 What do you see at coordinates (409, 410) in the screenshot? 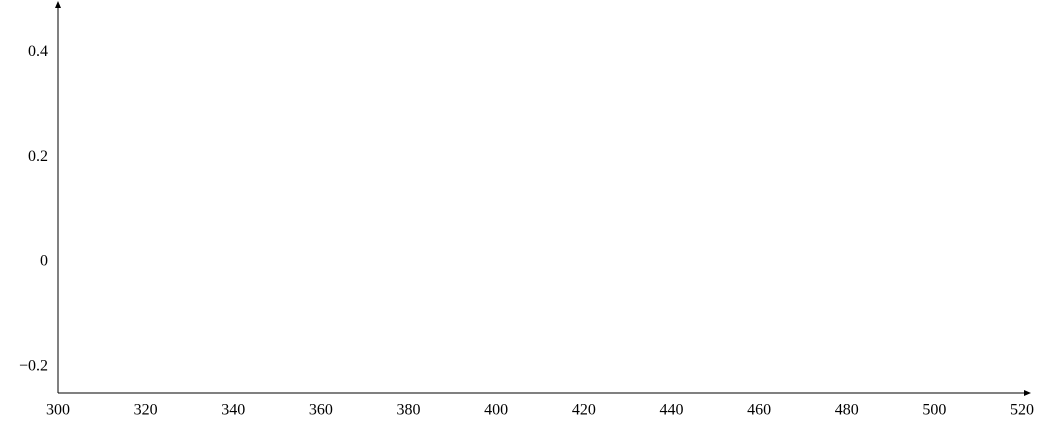
I see `x-tick-label: 380` at bounding box center [409, 410].